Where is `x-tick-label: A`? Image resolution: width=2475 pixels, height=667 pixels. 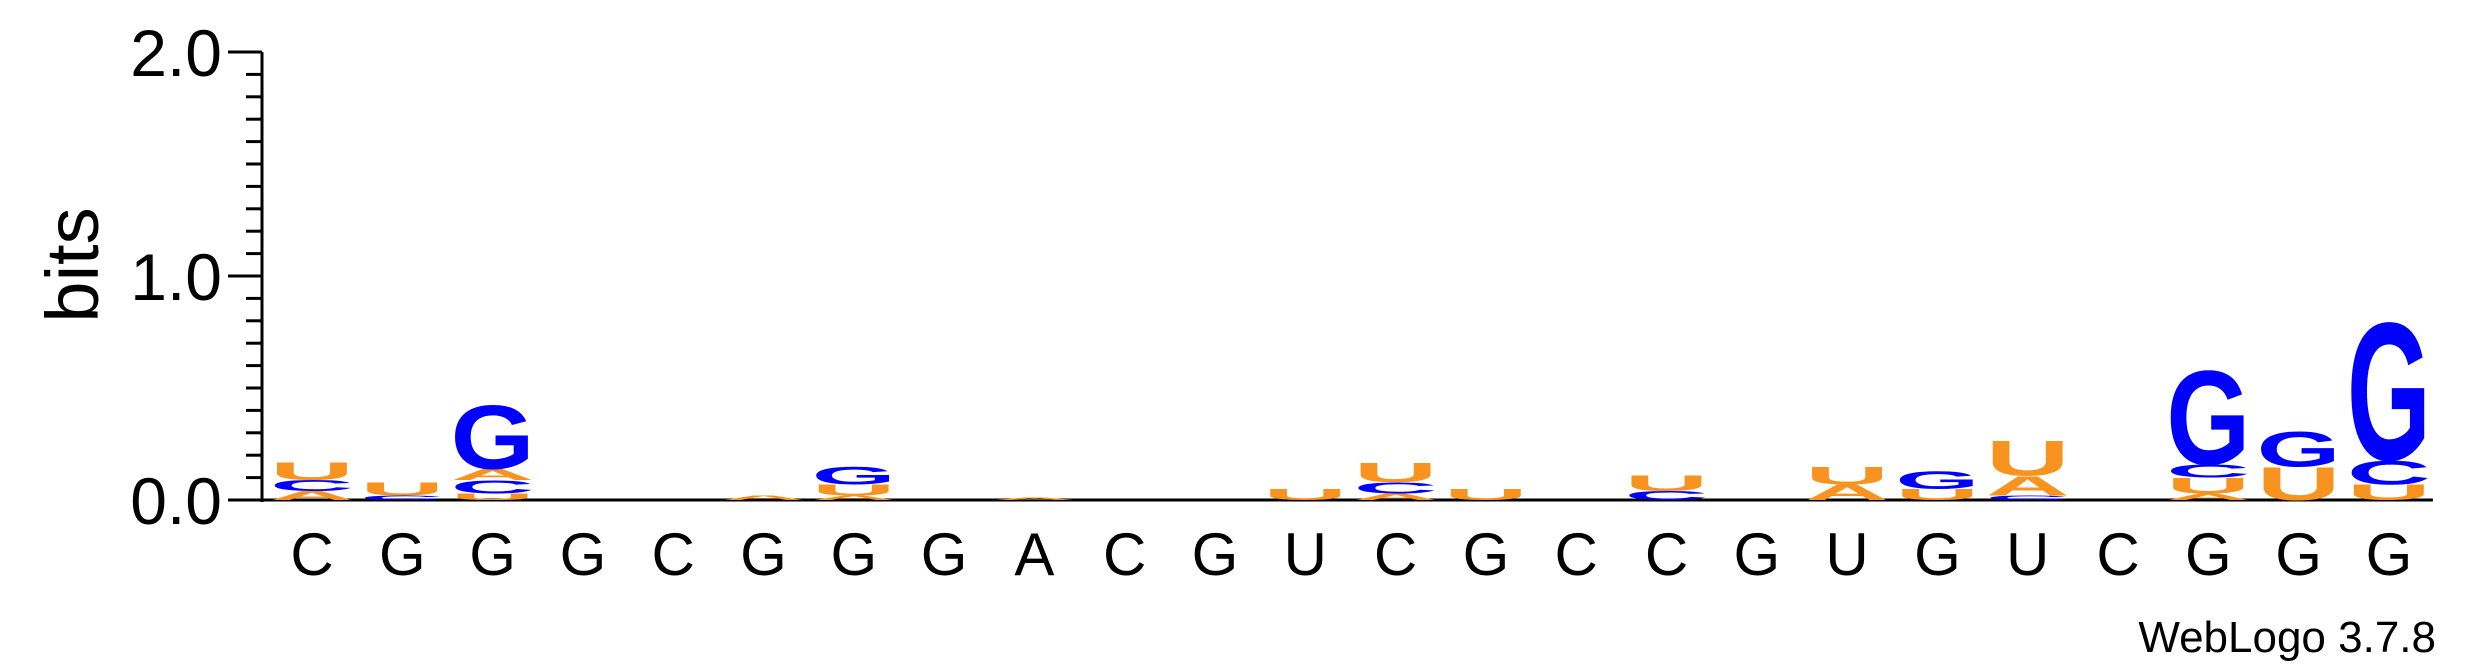 x-tick-label: A is located at coordinates (1034, 554).